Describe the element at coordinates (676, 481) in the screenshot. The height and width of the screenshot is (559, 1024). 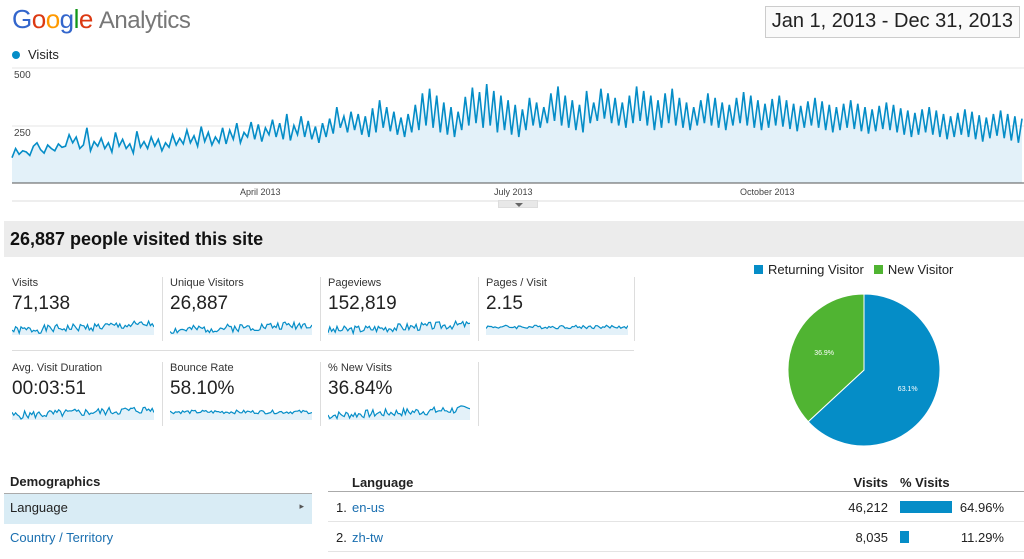
I see `table-header: Language Visits % Visits` at that location.